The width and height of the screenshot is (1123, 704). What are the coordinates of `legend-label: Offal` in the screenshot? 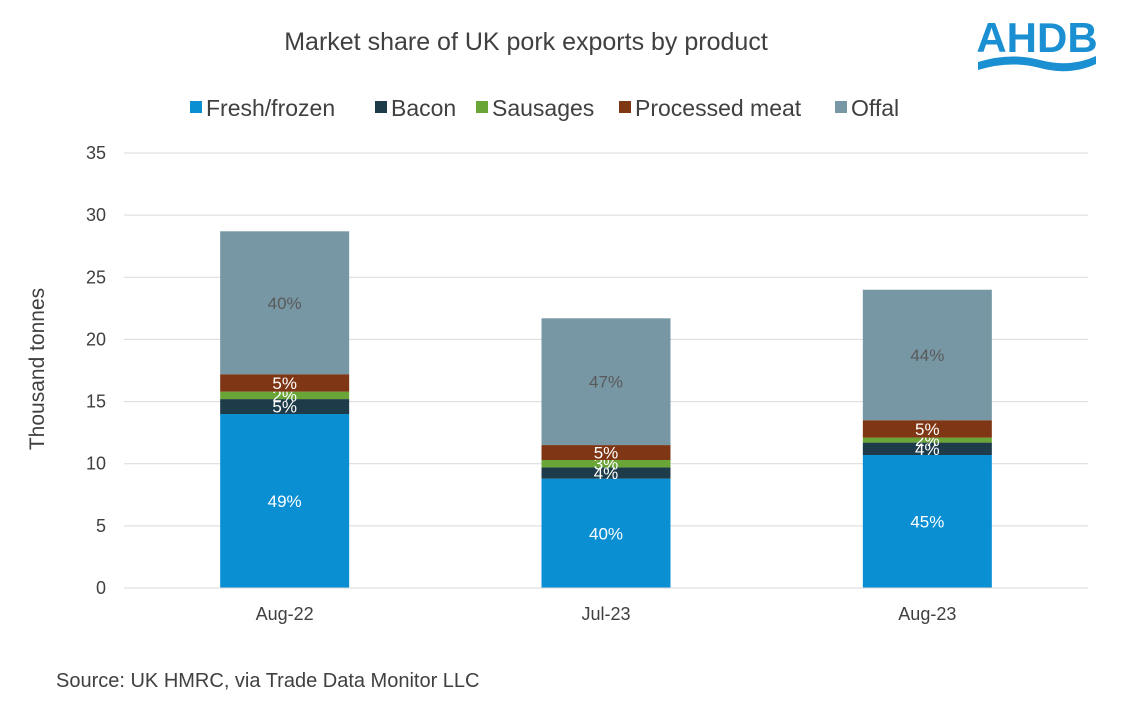 It's located at (875, 108).